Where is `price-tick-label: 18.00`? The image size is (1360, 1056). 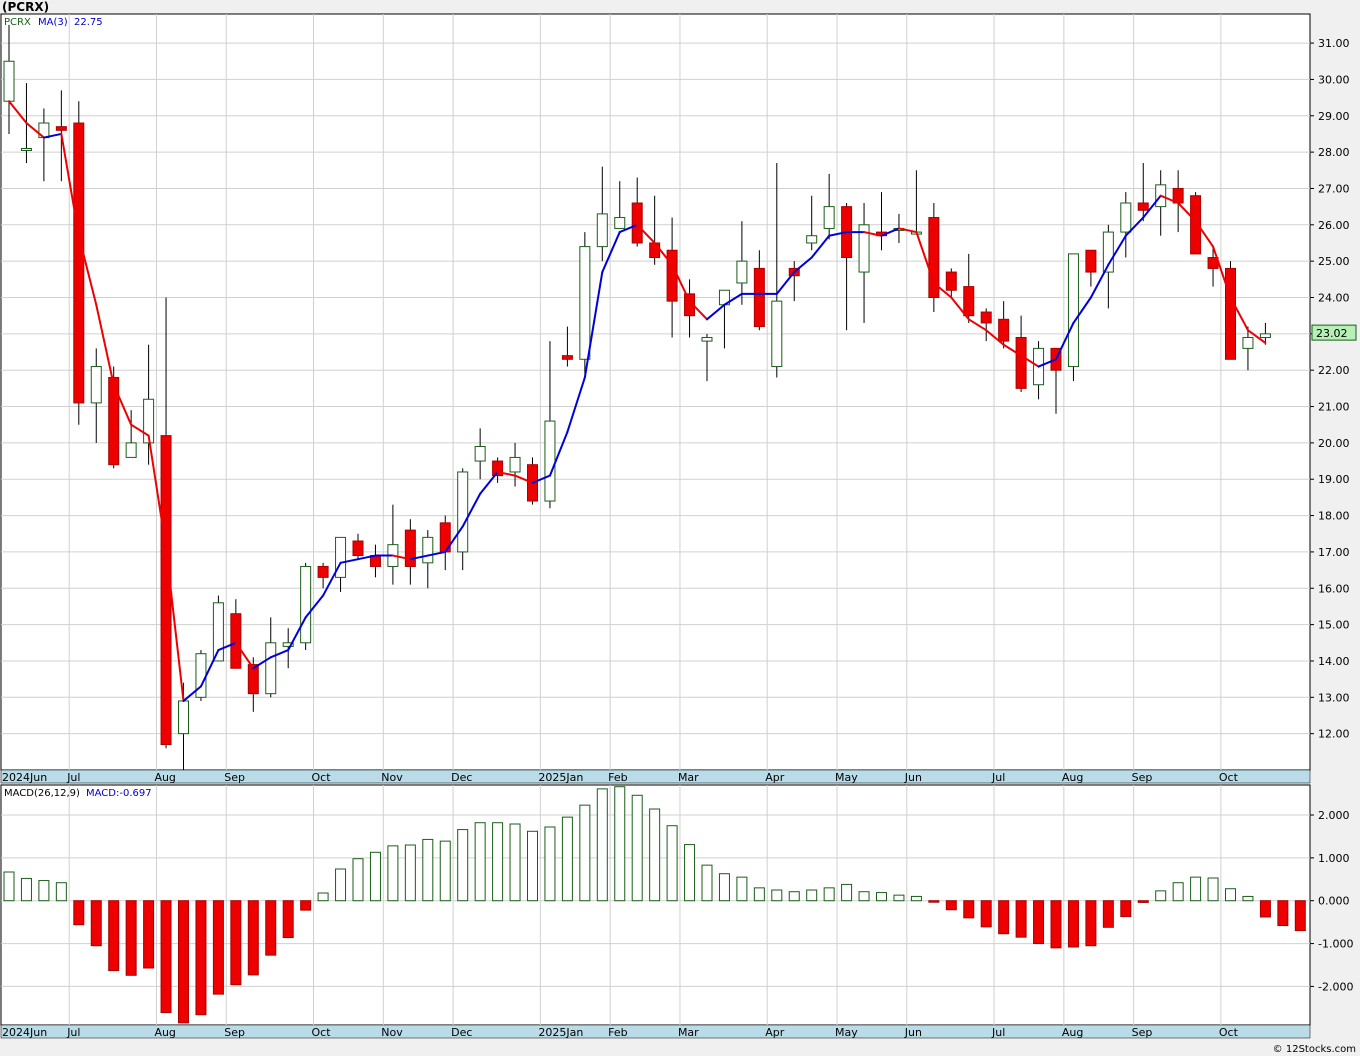 price-tick-label: 18.00 is located at coordinates (1334, 516).